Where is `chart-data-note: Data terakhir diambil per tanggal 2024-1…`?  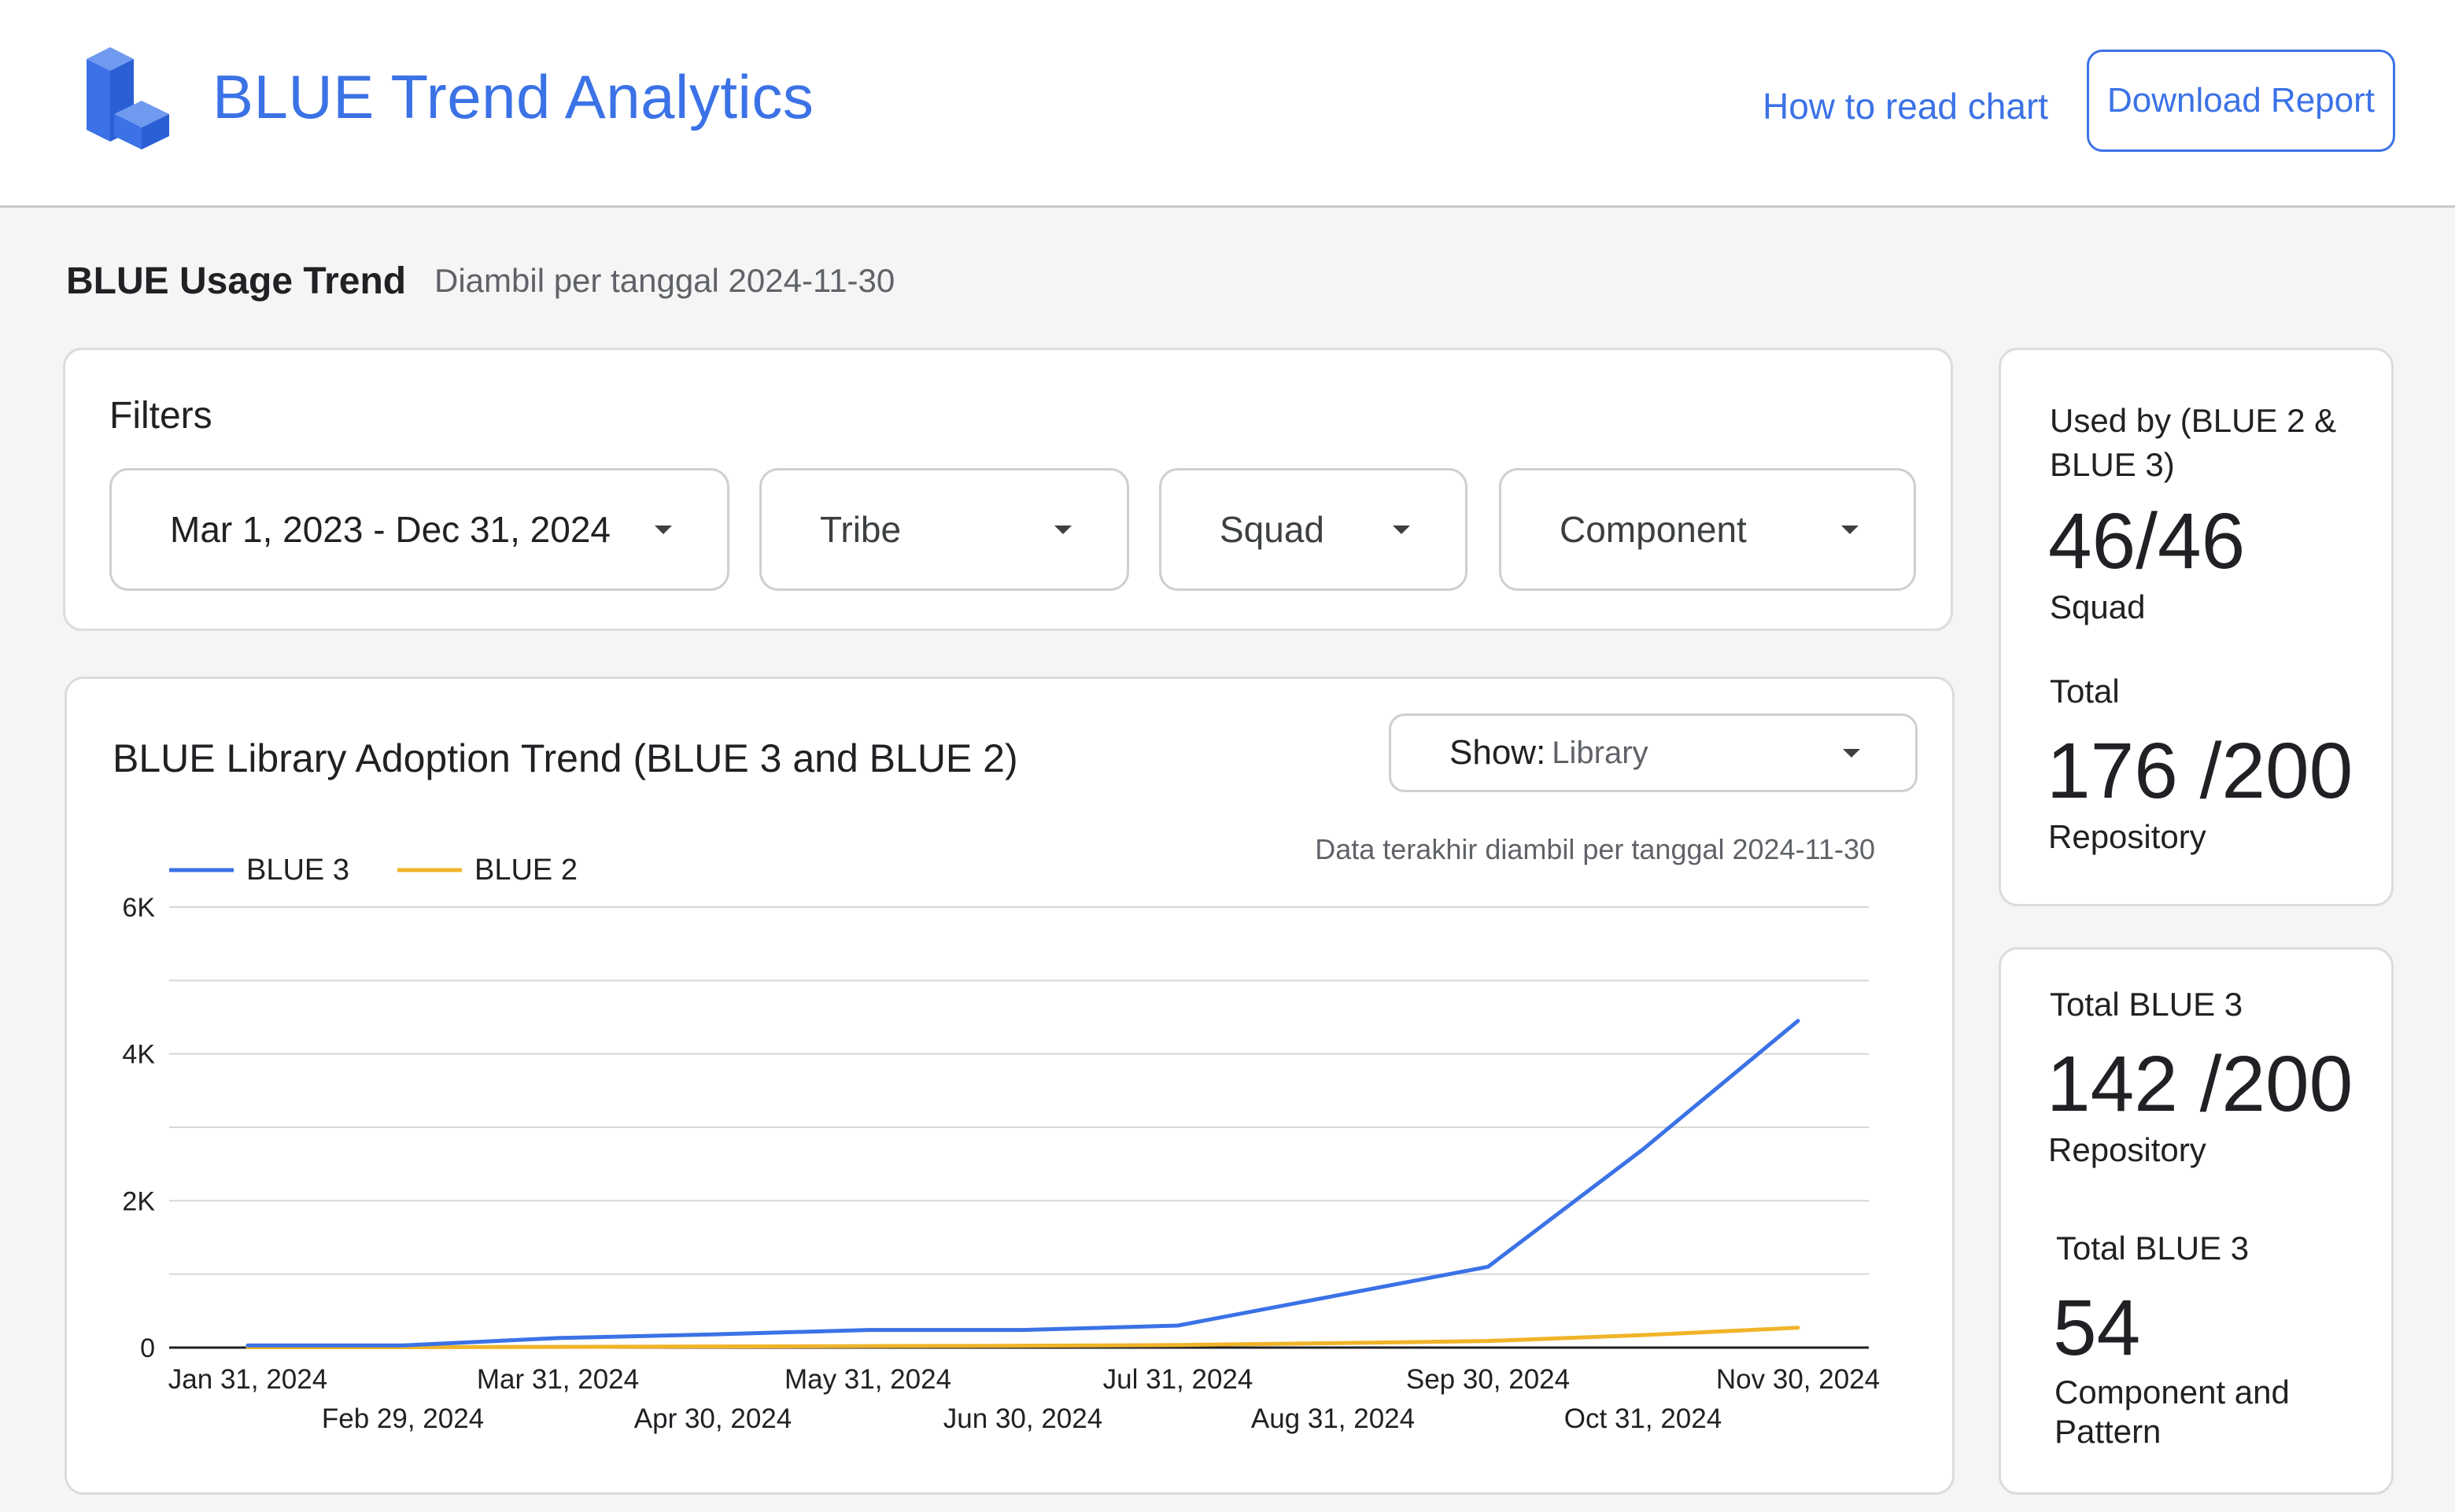
chart-data-note: Data terakhir diambil per tanggal 2024-1… is located at coordinates (1595, 849).